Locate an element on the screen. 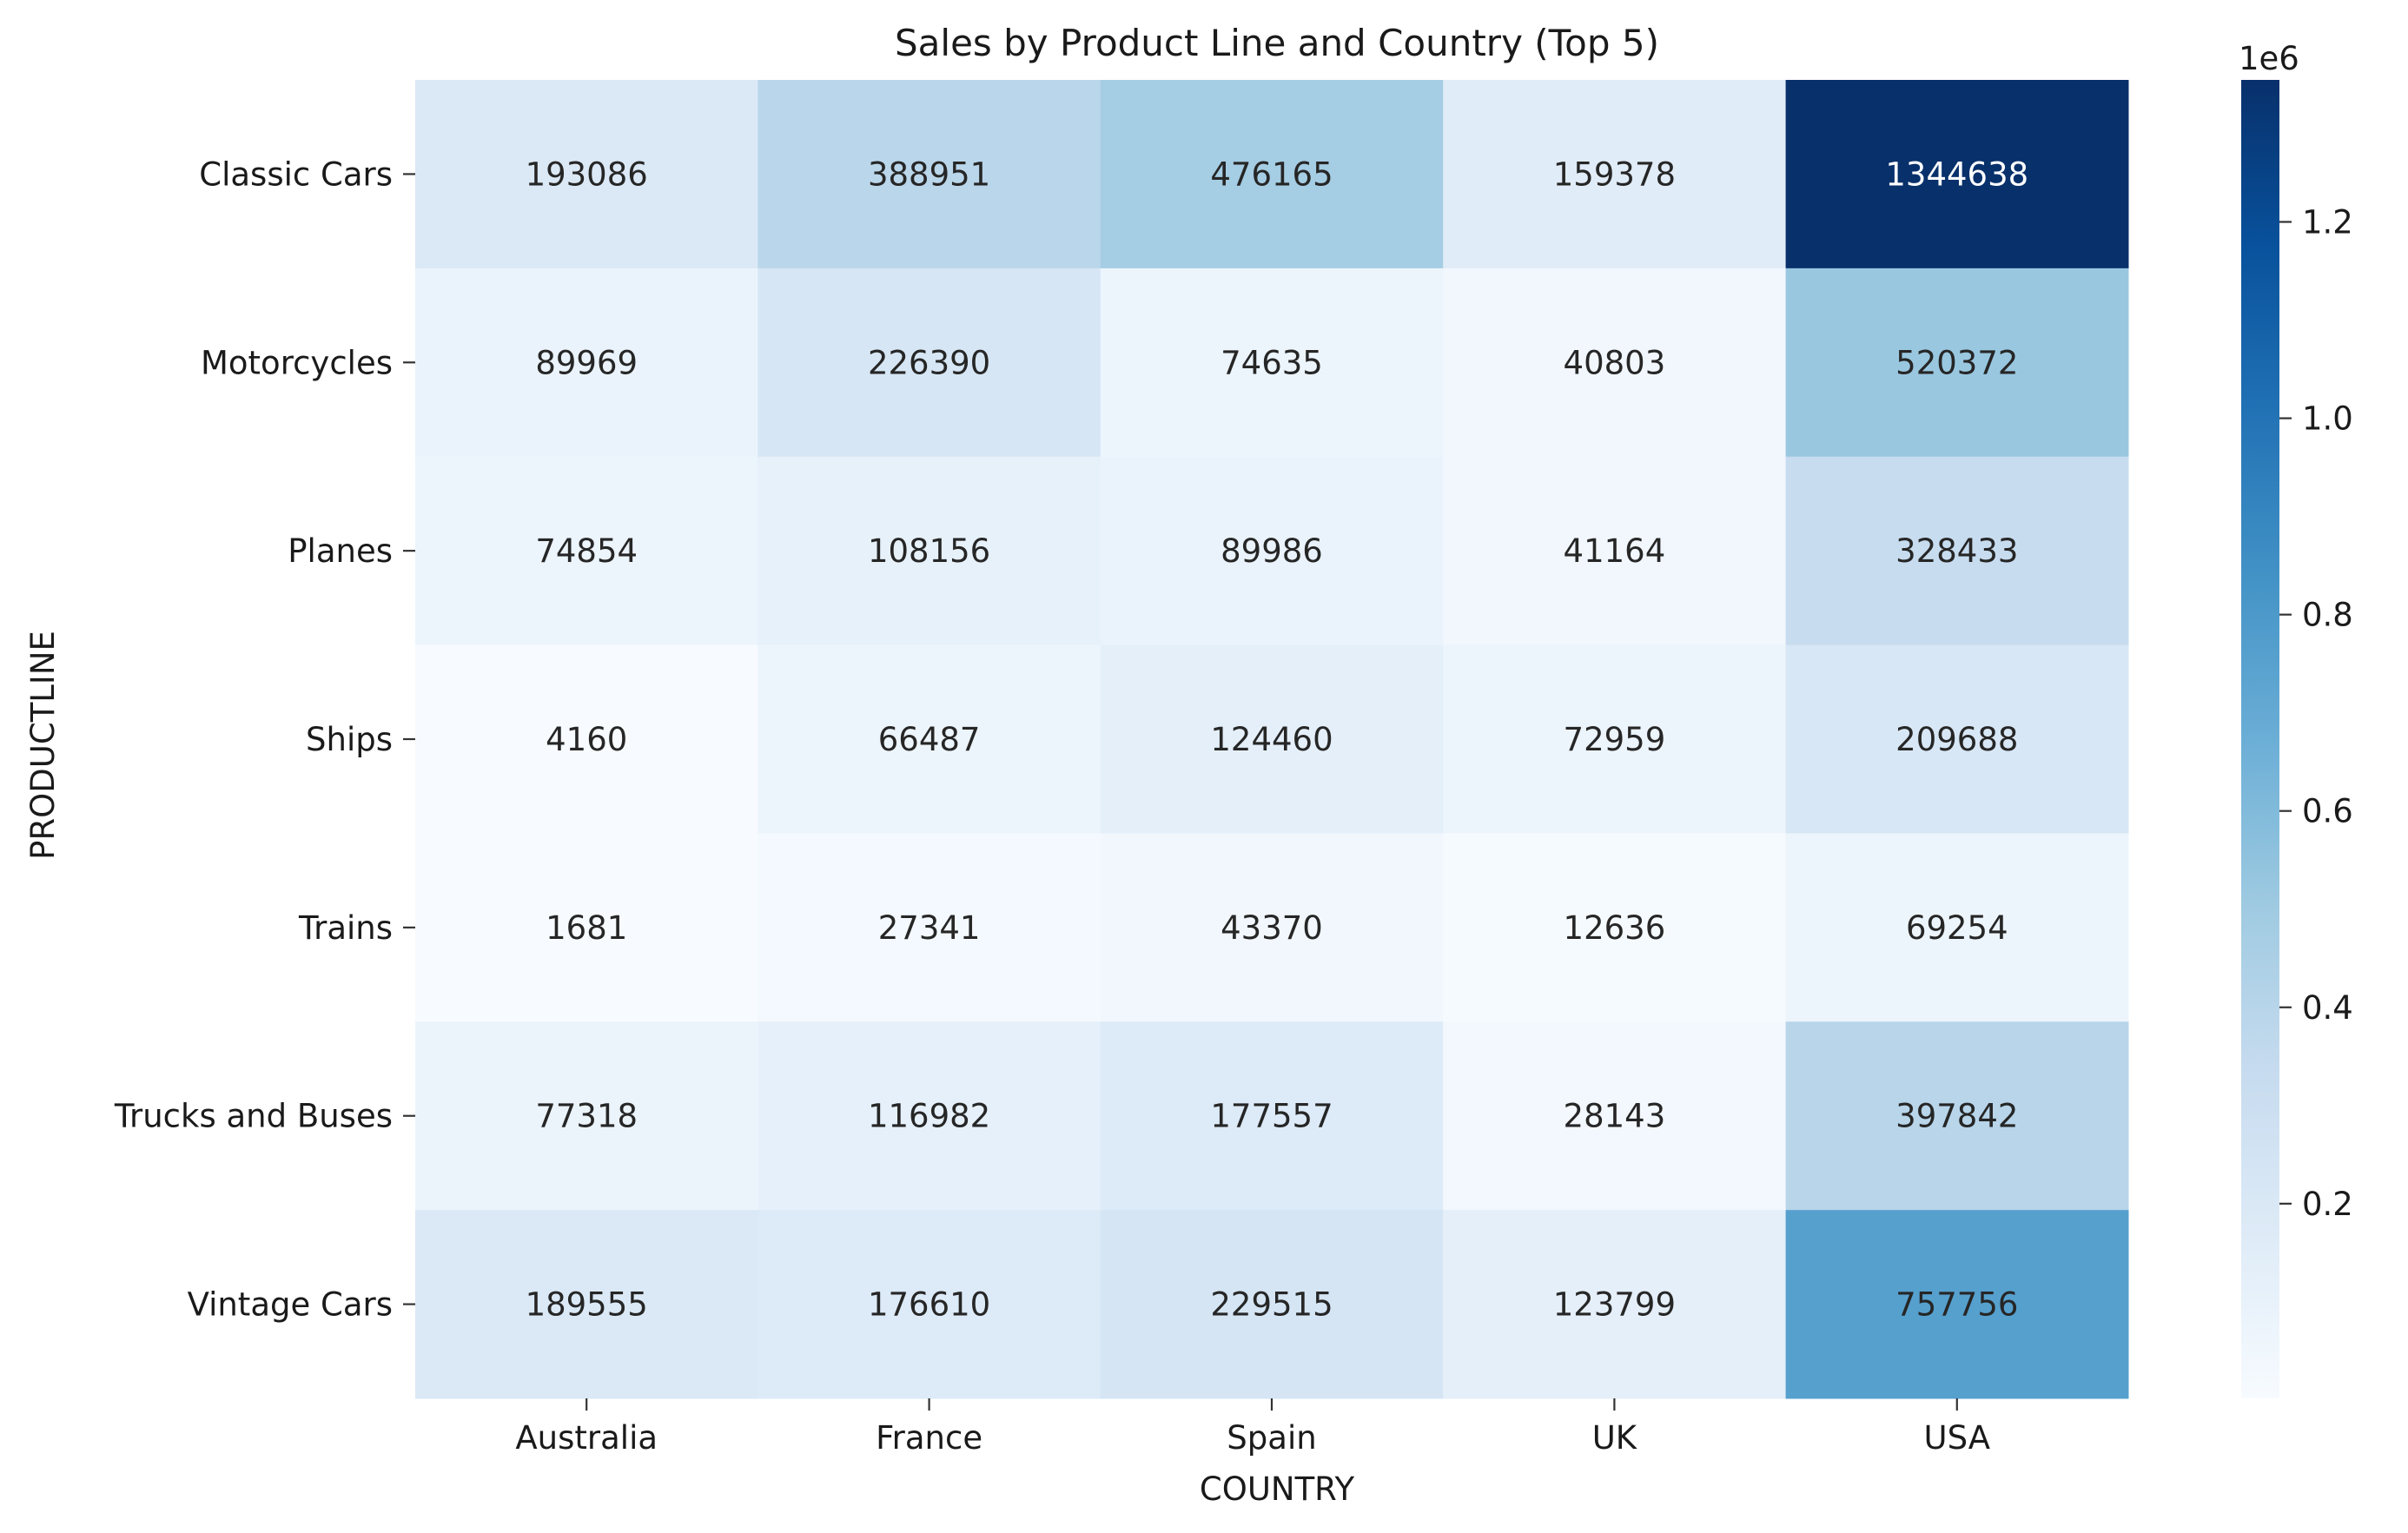 The height and width of the screenshot is (1533, 2408). colorbar-tick-label: 1.0 is located at coordinates (2327, 419).